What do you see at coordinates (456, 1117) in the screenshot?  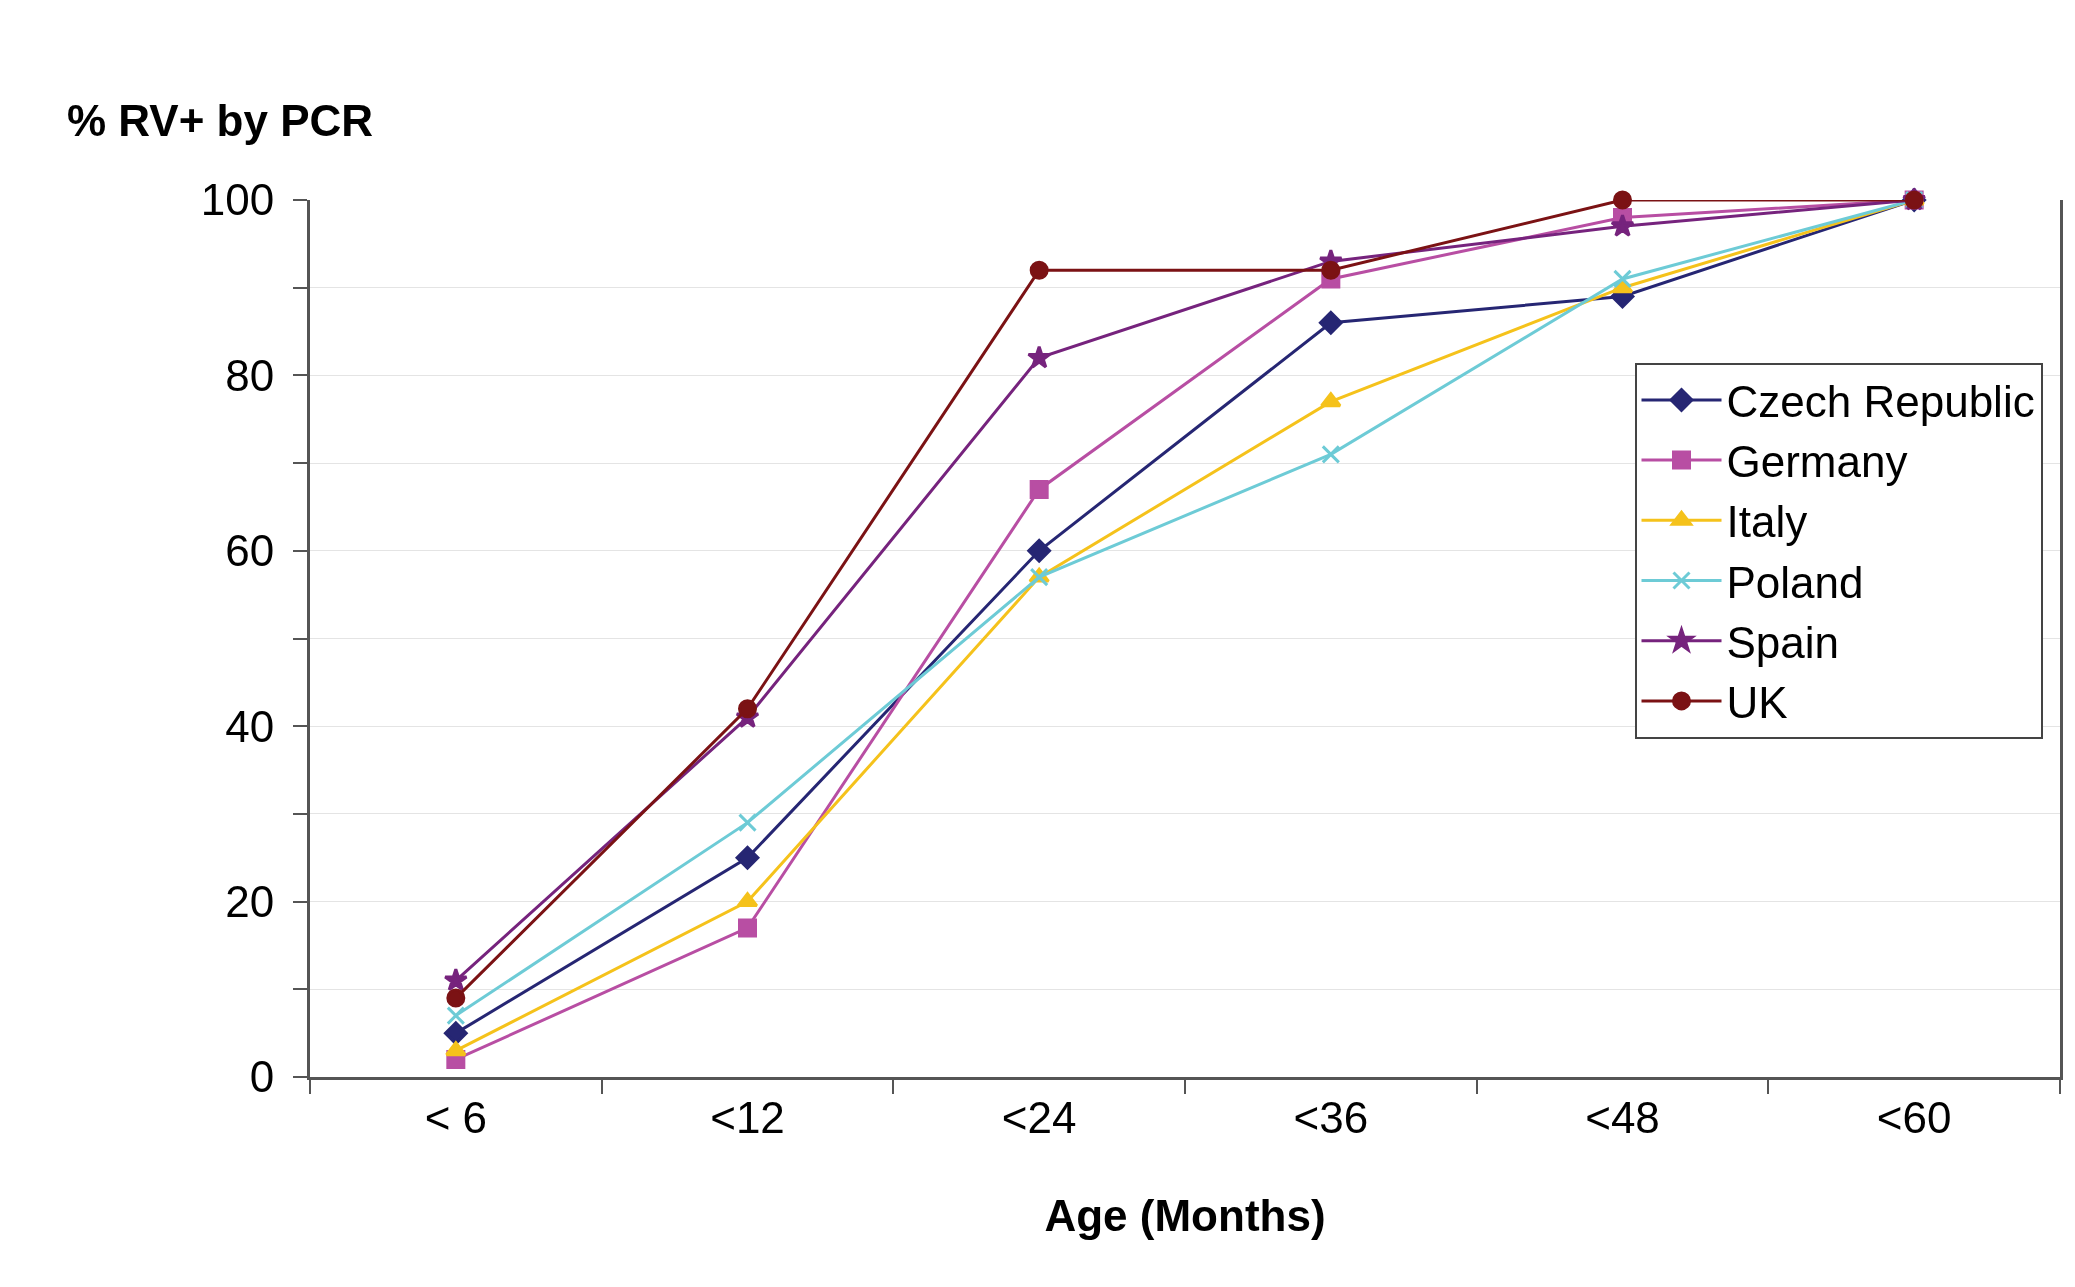 I see `x-tick-label: < 6` at bounding box center [456, 1117].